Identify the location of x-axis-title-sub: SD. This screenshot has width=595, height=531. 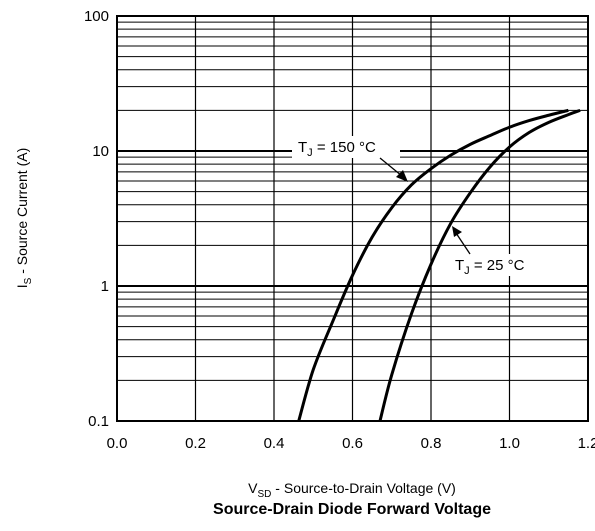
(265, 494).